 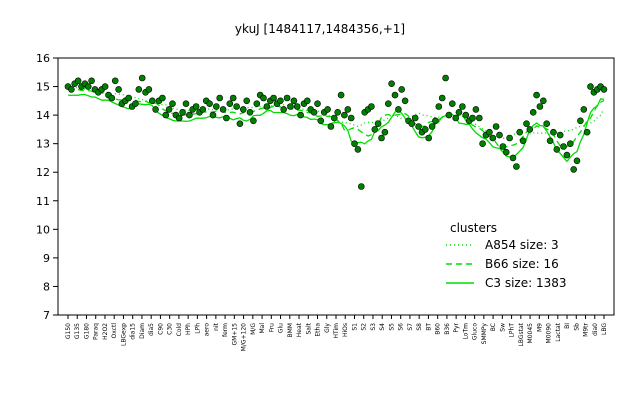 I want to click on x-tick-label: B60, so click(x=438, y=329).